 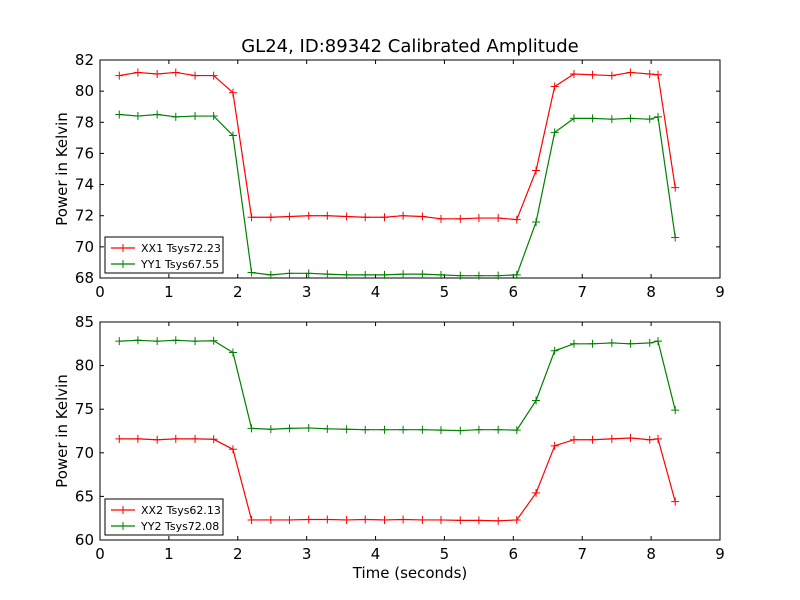 What do you see at coordinates (84, 366) in the screenshot?
I see `y-tick-label: 80` at bounding box center [84, 366].